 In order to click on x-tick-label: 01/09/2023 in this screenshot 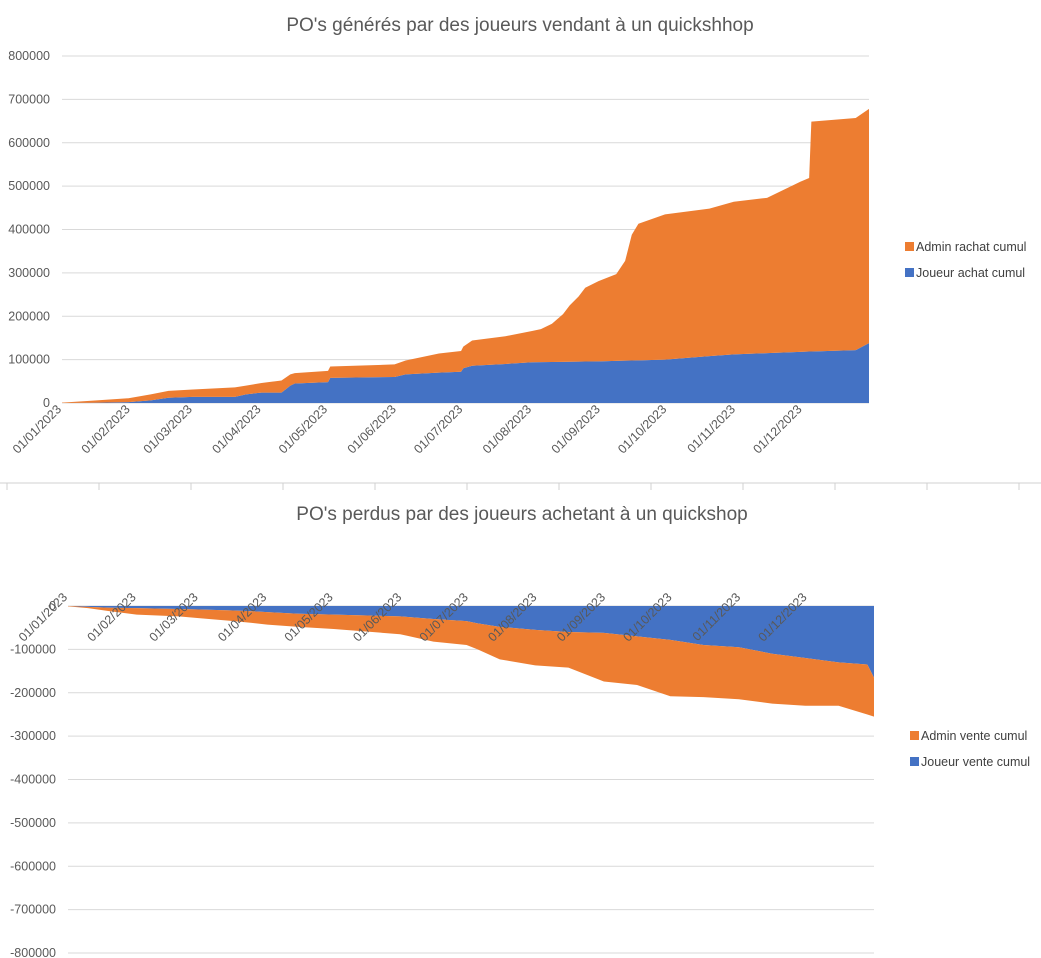, I will do `click(576, 429)`.